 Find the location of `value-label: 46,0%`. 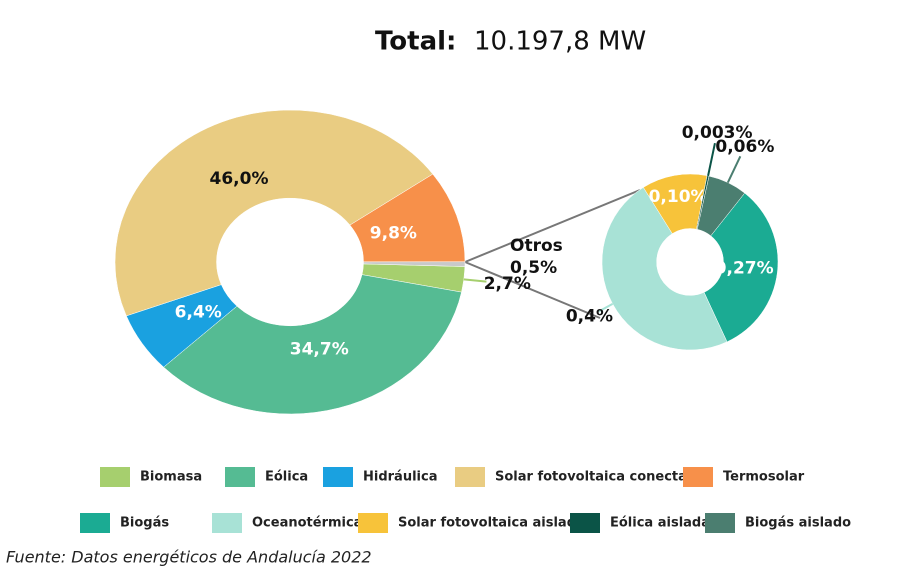

value-label: 46,0% is located at coordinates (239, 179).